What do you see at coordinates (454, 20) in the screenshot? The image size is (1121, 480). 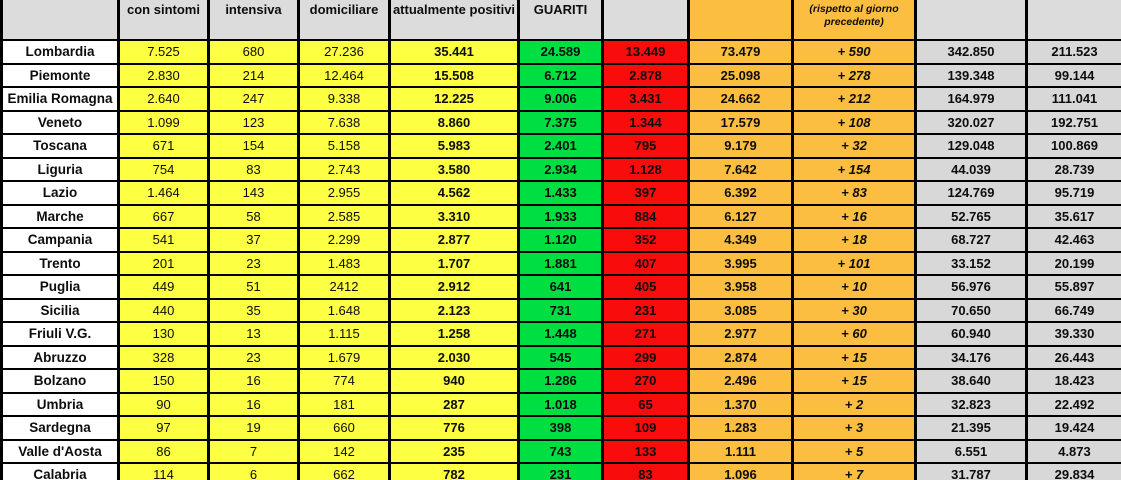 I see `header-attualmente-positivi: attualmente positivi` at bounding box center [454, 20].